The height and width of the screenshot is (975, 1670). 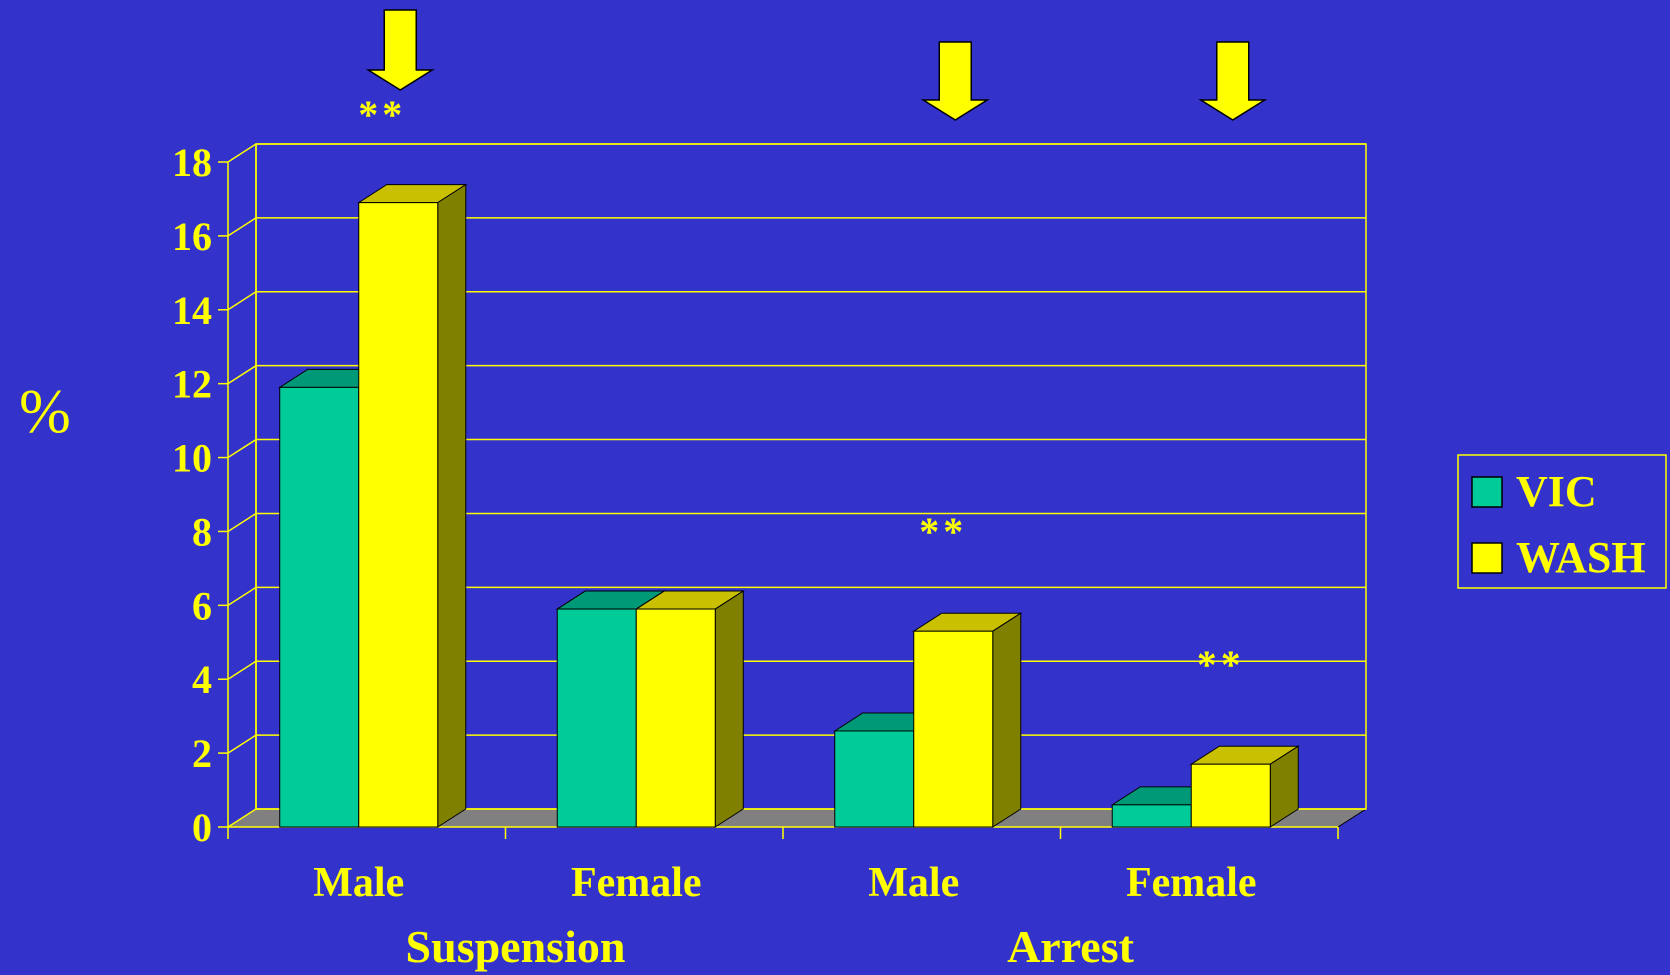 What do you see at coordinates (202, 605) in the screenshot?
I see `y-tick-label: 6` at bounding box center [202, 605].